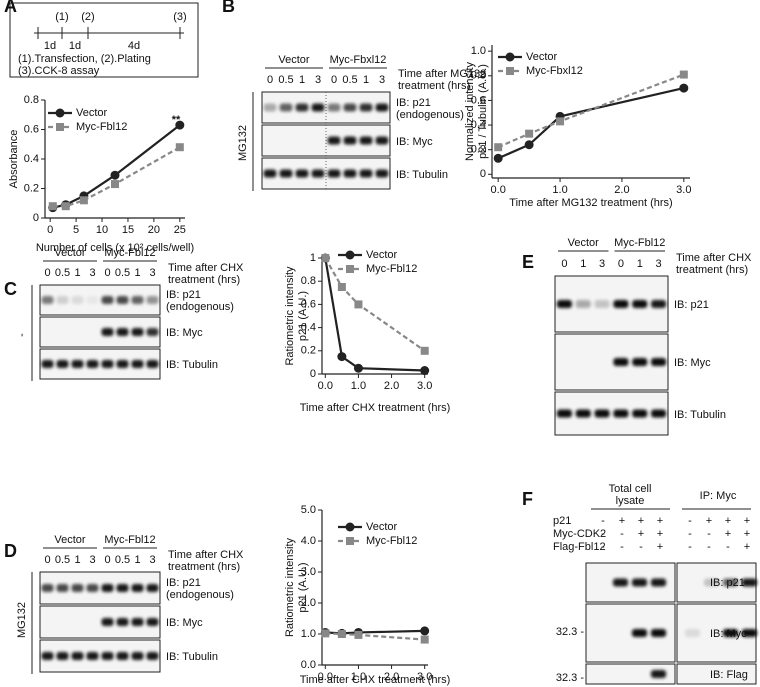  What do you see at coordinates (579, 534) in the screenshot?
I see `condition-name: Myc-CDK2` at bounding box center [579, 534].